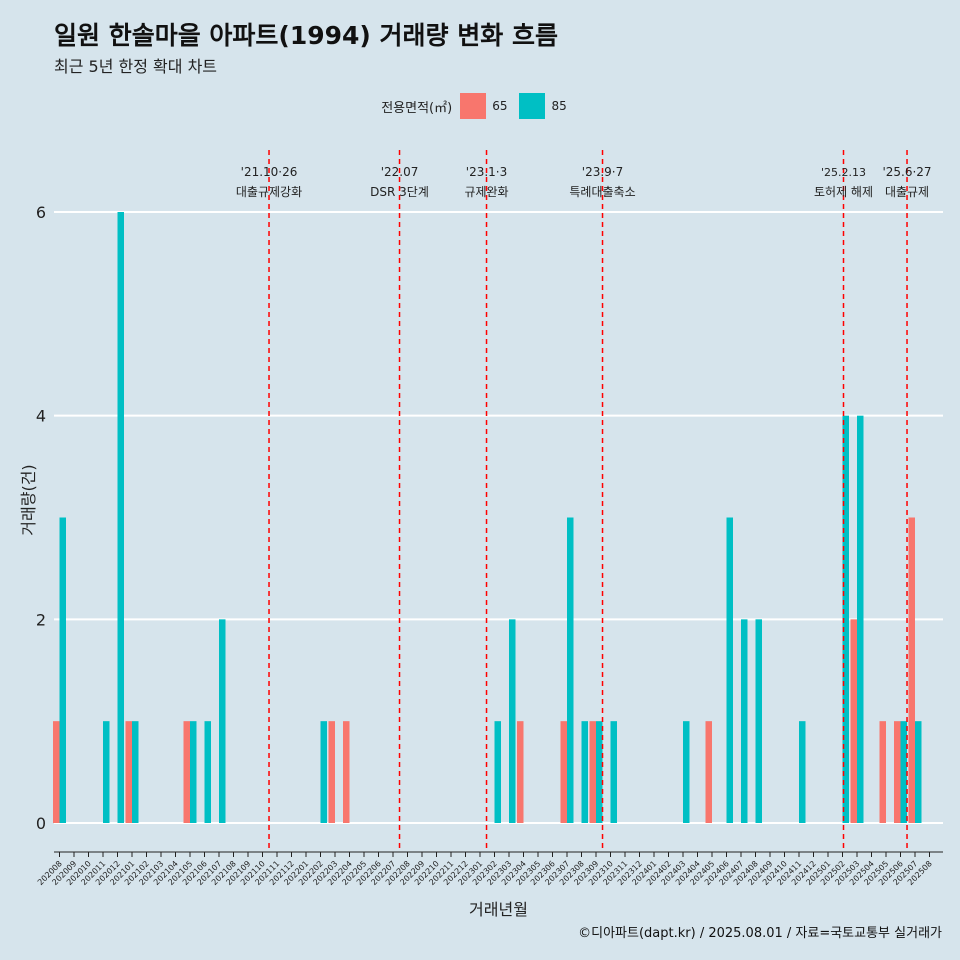  What do you see at coordinates (843, 172) in the screenshot?
I see `annotation-date: '25.2.13` at bounding box center [843, 172].